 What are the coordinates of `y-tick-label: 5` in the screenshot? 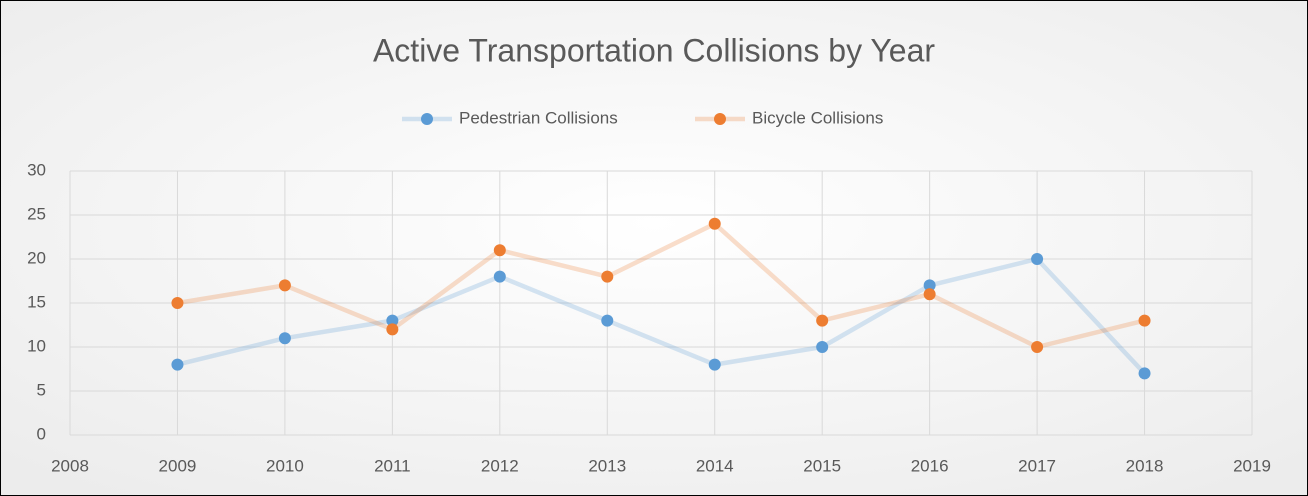 It's located at (41, 389).